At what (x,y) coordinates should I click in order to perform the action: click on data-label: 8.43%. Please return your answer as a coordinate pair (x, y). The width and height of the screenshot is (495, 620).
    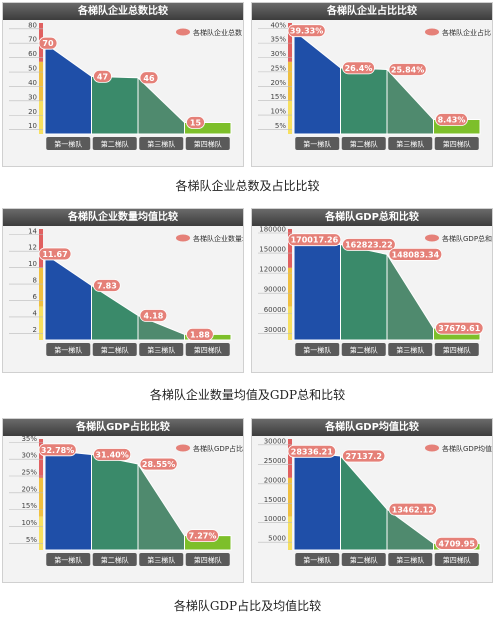
    Looking at the image, I should click on (452, 120).